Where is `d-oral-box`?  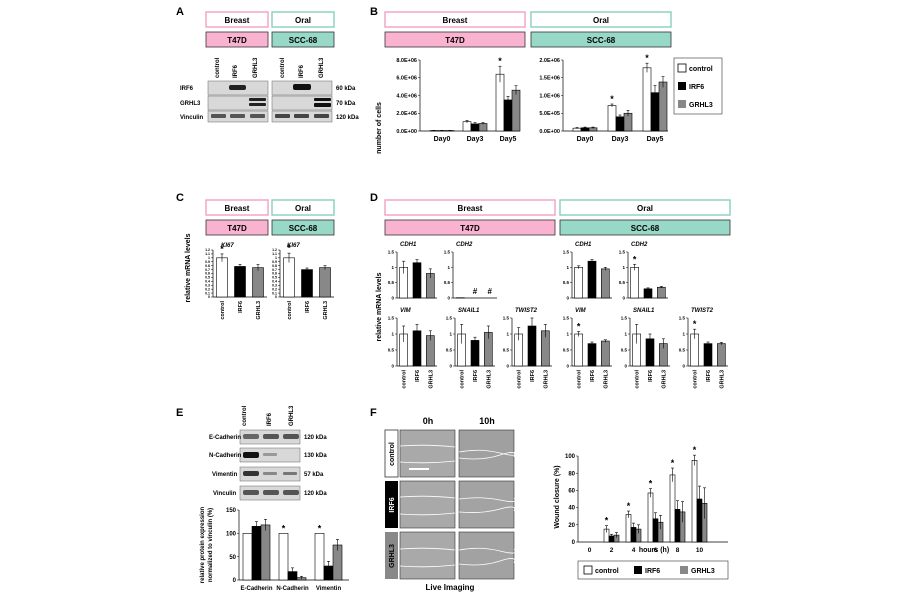
d-oral-box is located at coordinates (645, 207).